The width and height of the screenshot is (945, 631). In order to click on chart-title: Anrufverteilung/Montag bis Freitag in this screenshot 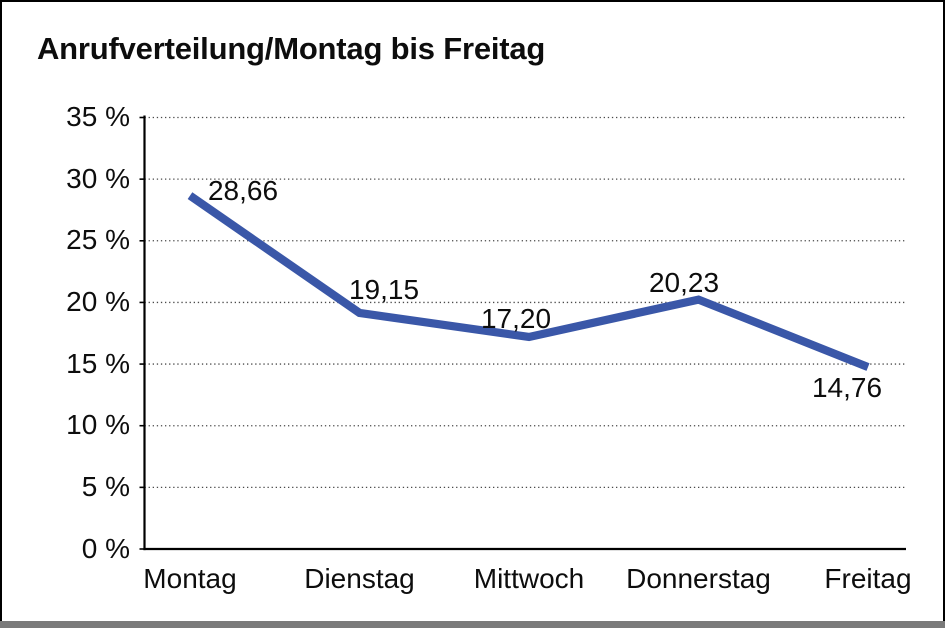, I will do `click(291, 48)`.